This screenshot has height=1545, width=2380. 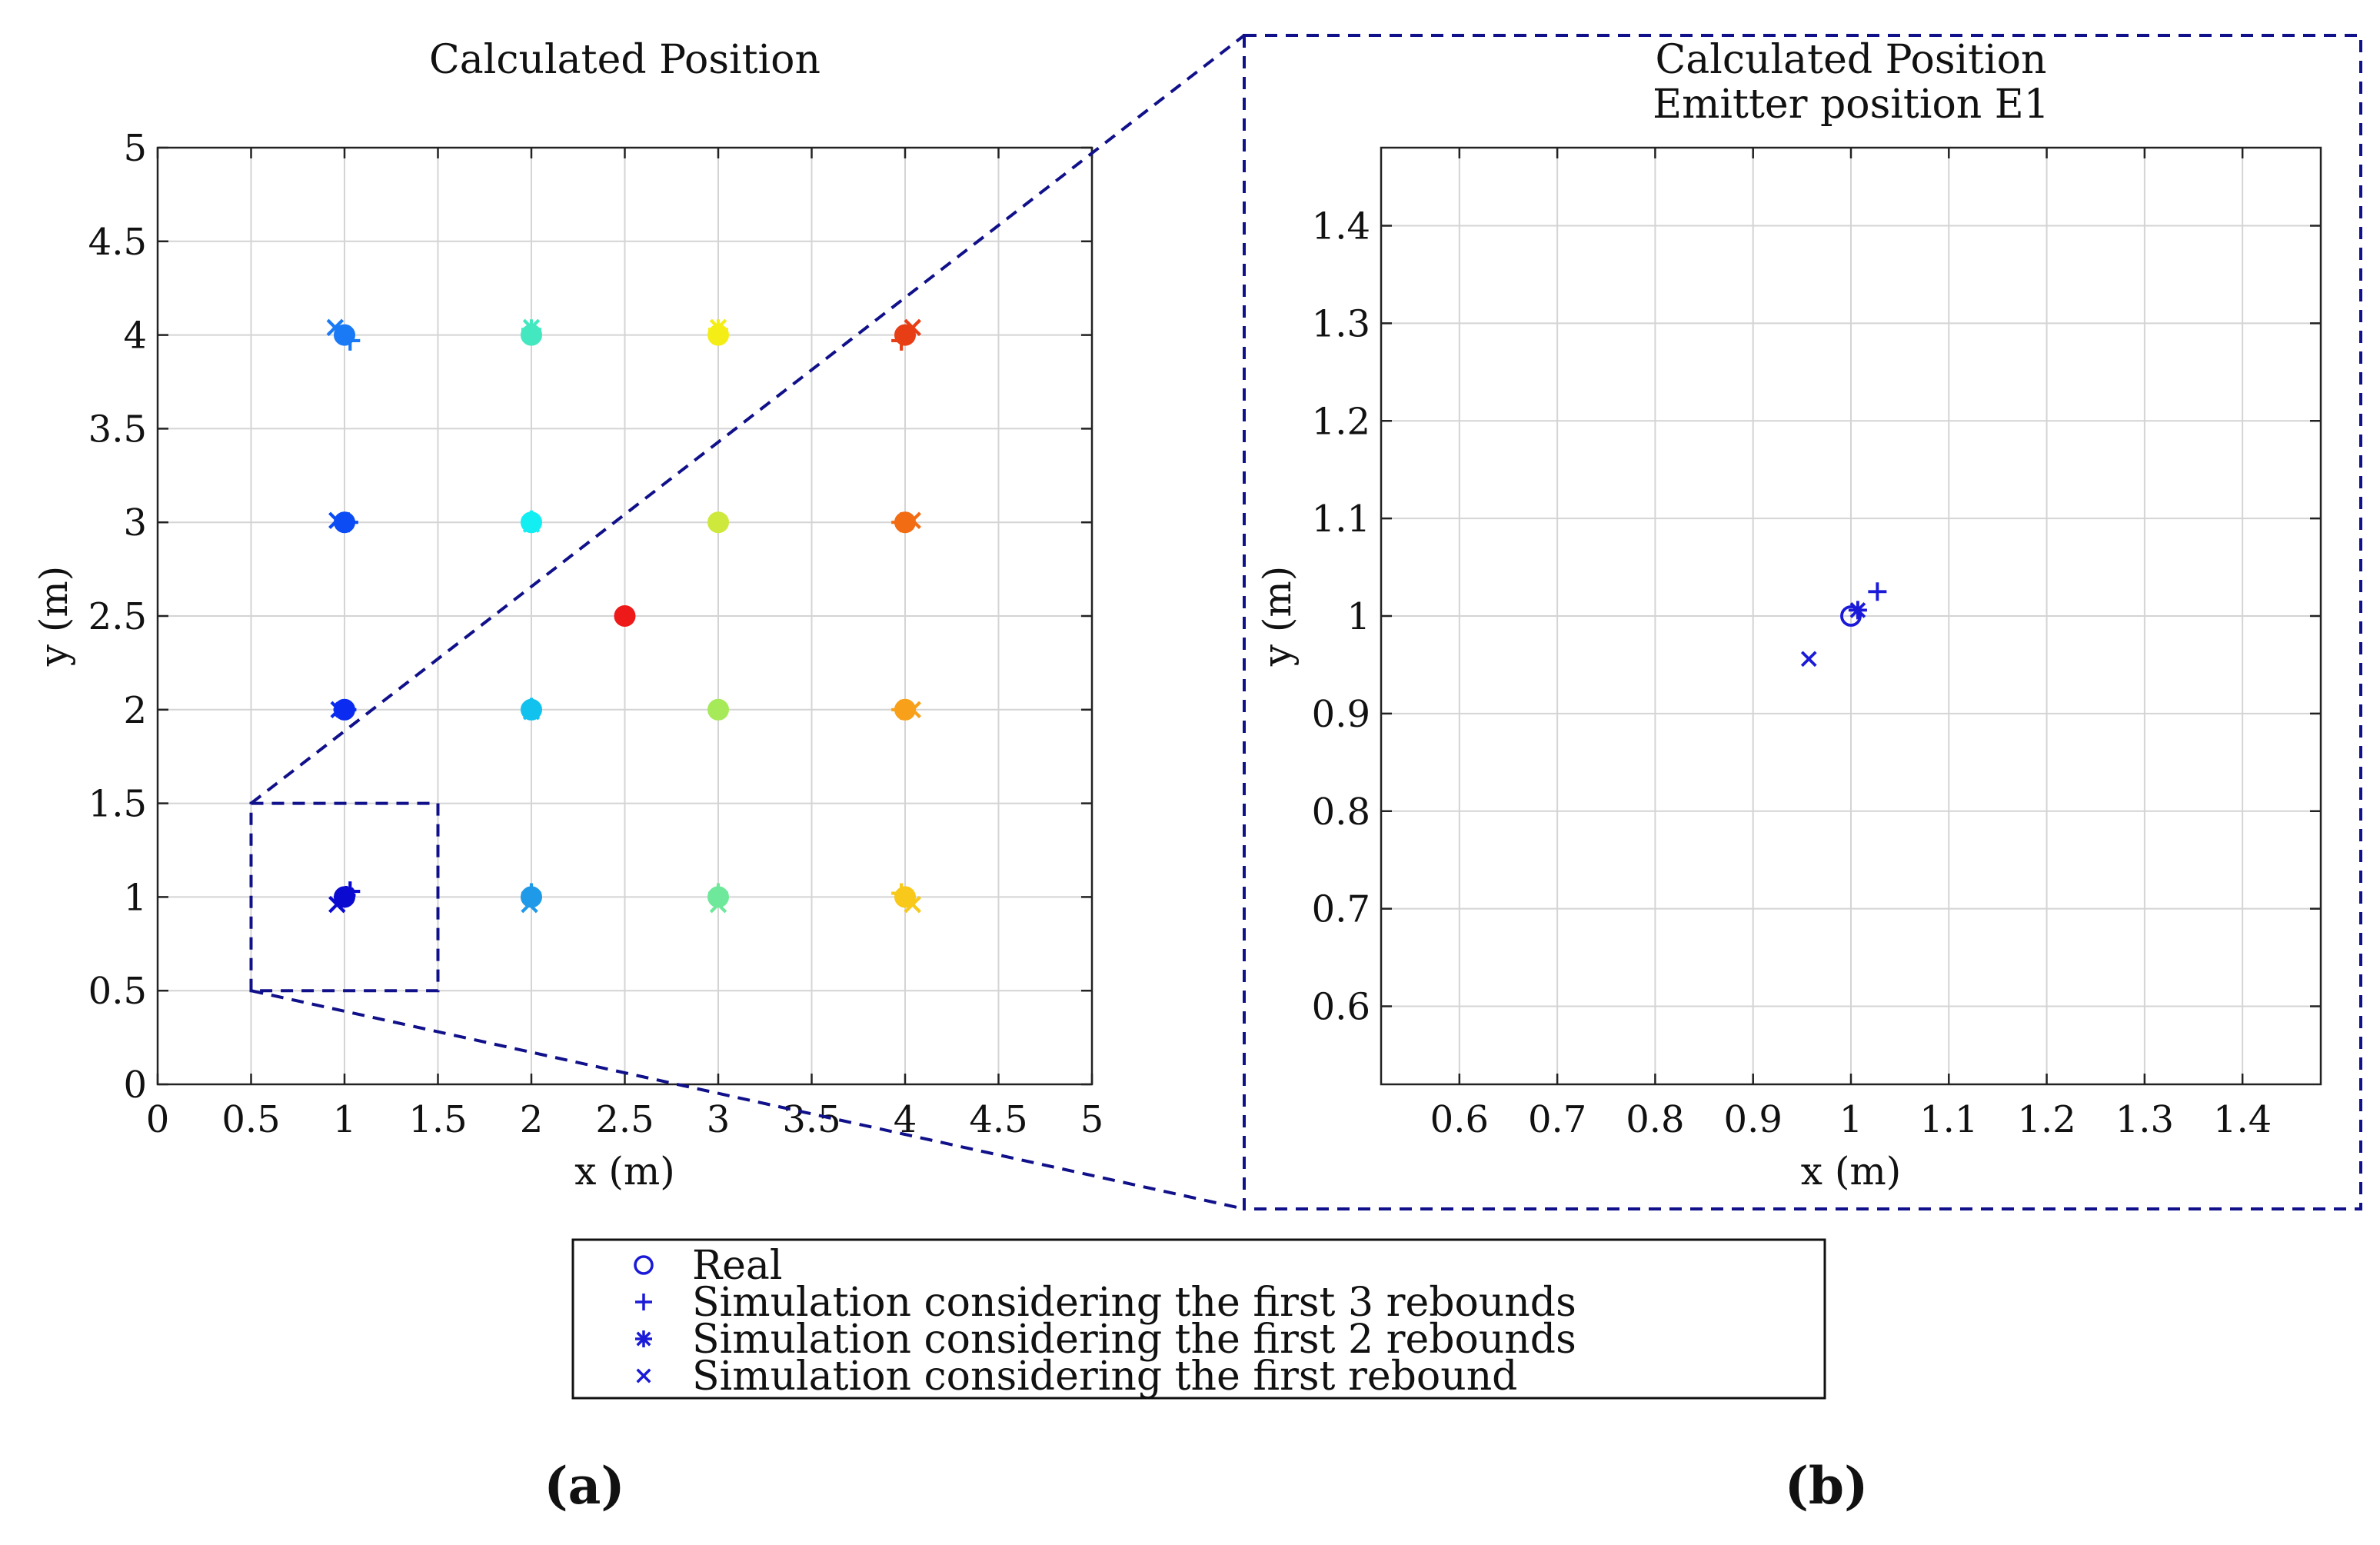 What do you see at coordinates (135, 336) in the screenshot?
I see `y-tick-label: 4` at bounding box center [135, 336].